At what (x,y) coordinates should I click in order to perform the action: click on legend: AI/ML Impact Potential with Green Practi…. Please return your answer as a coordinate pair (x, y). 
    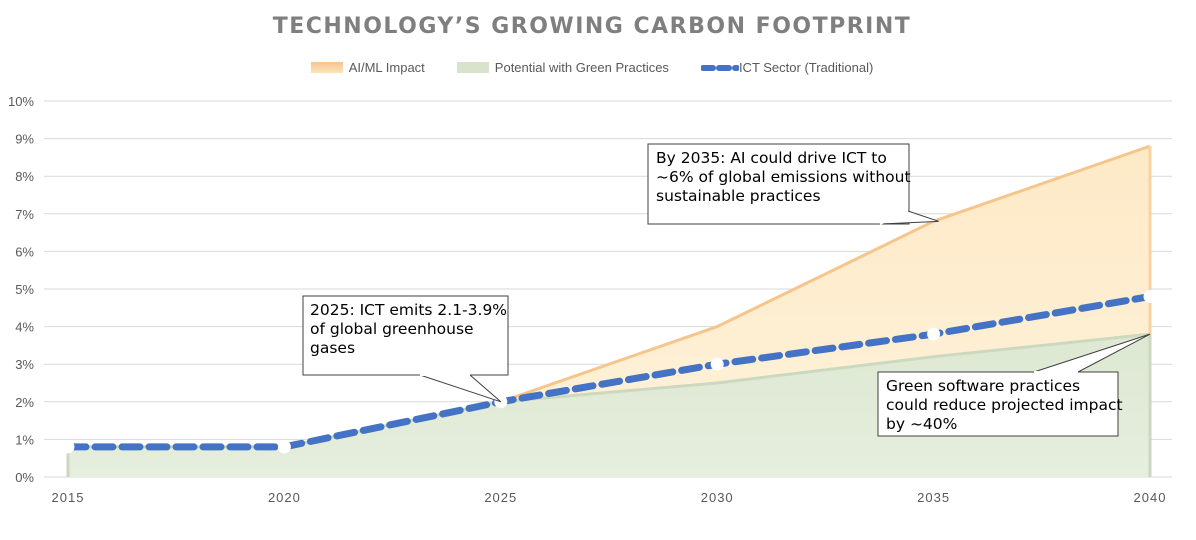
    Looking at the image, I should click on (592, 67).